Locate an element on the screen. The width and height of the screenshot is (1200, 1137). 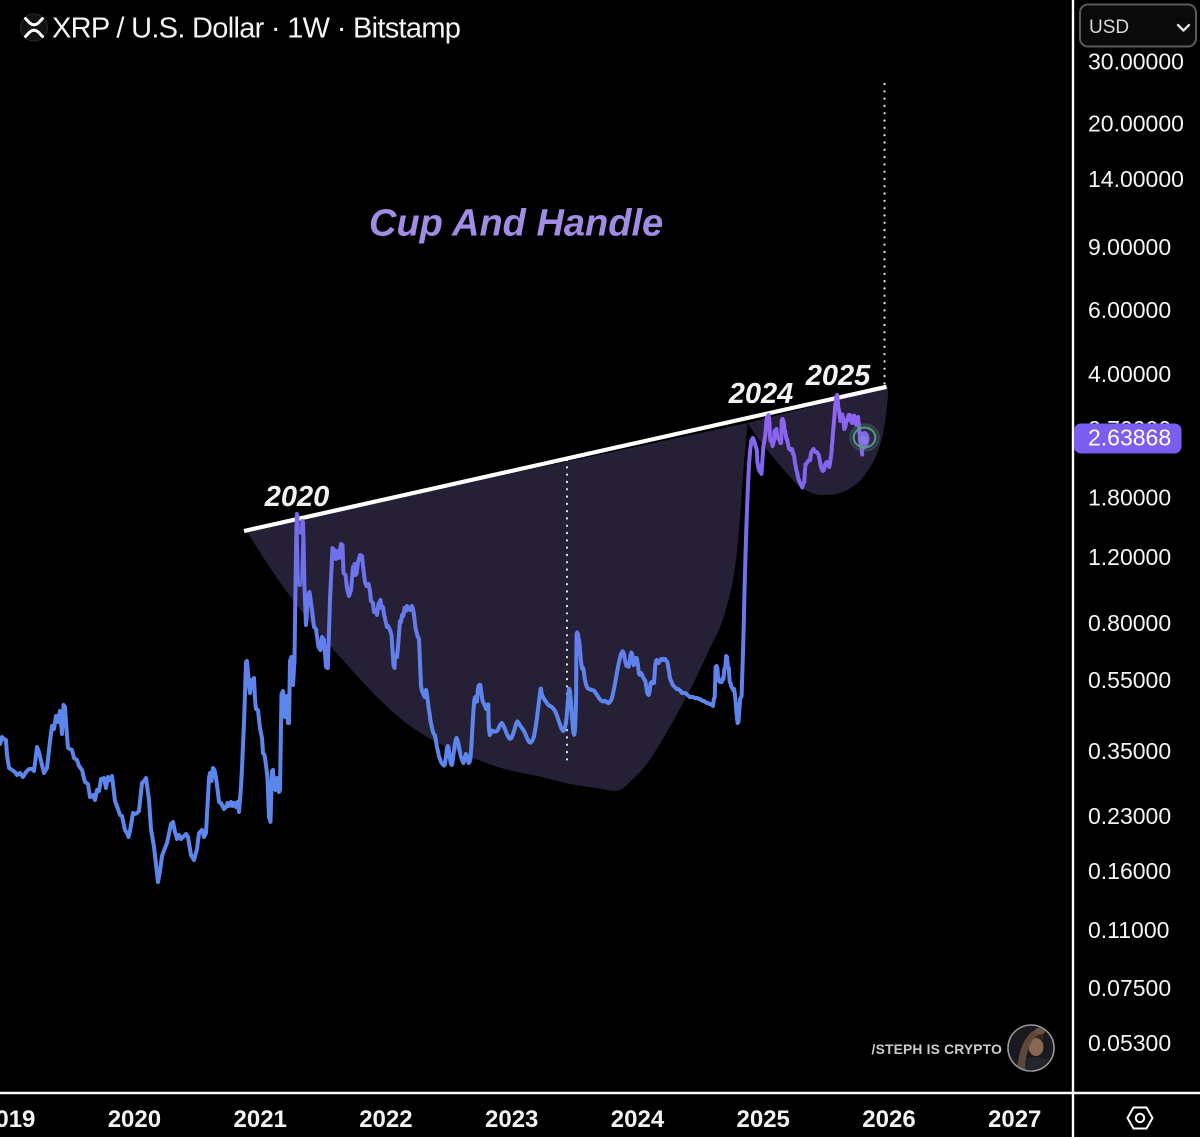
svg-text:XRP / U.S. Dollar · 1W · Bitst: XRP / U.S. Dollar · 1W · Bitstamp is located at coordinates (256, 29).